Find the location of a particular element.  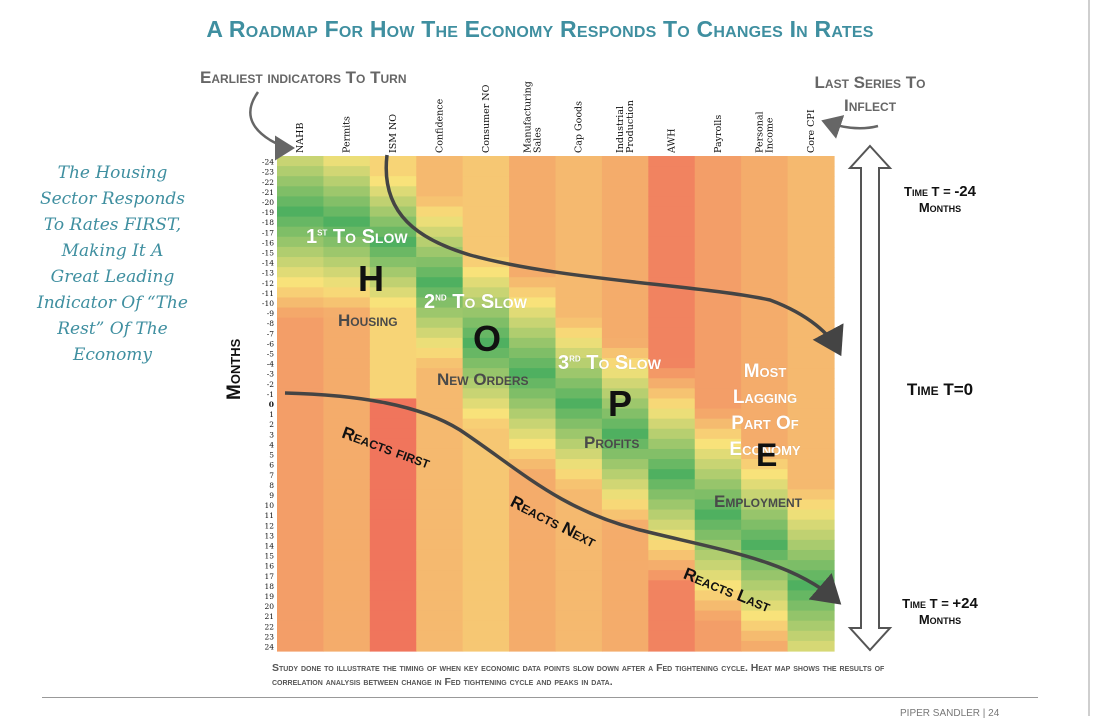

last-series-label: Last Series To Inflect is located at coordinates (870, 94).